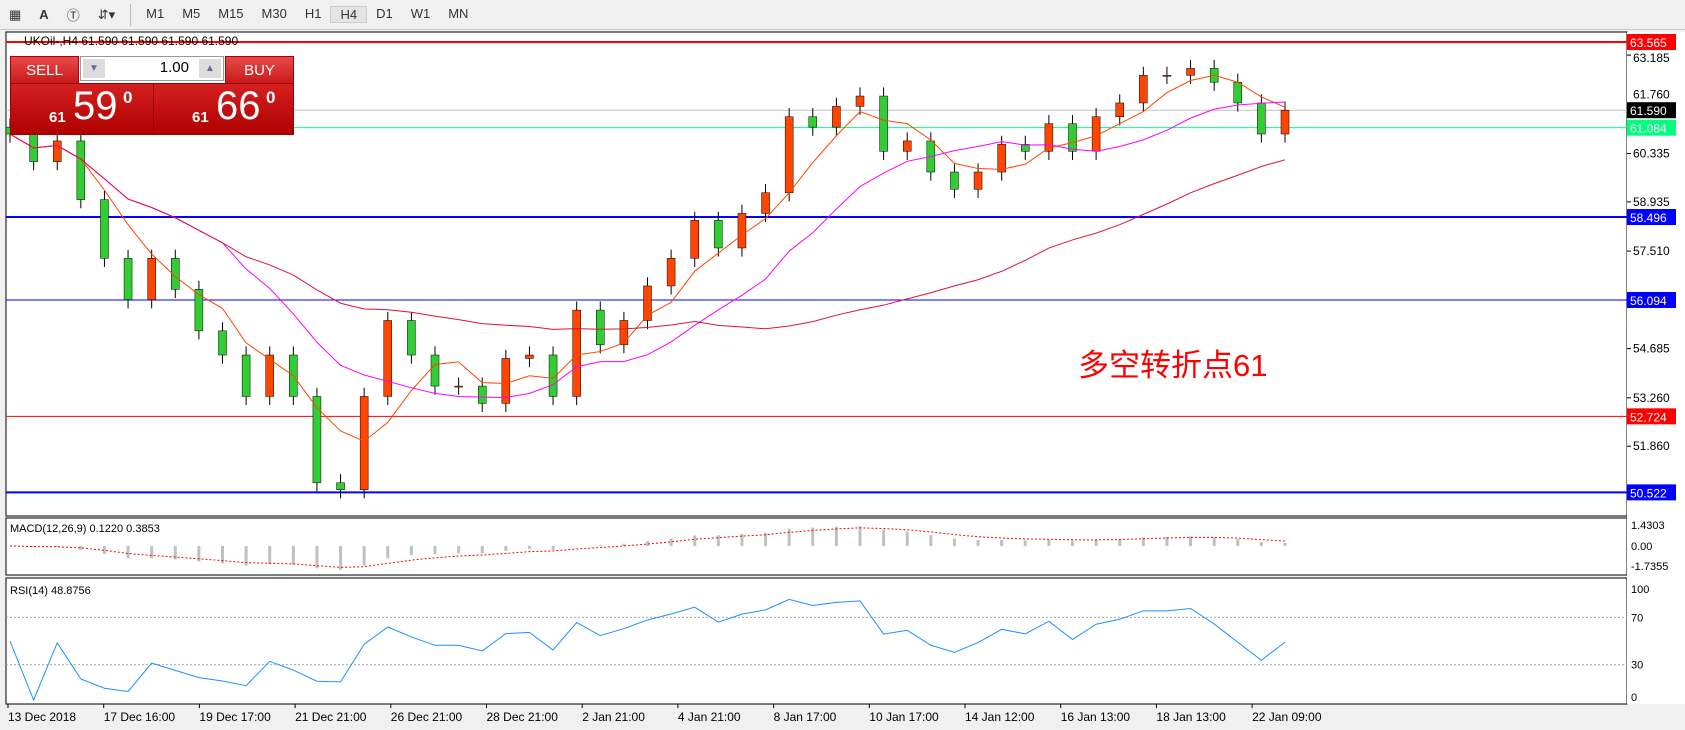 The image size is (1685, 730). What do you see at coordinates (313, 13) in the screenshot?
I see `timeframe-h1: H1` at bounding box center [313, 13].